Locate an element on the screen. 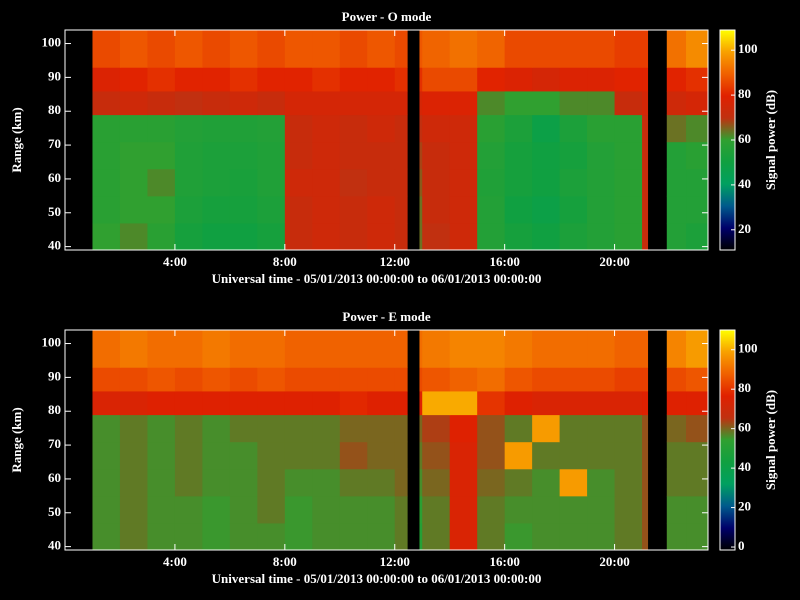 The height and width of the screenshot is (600, 800). colorbar-tick-label: 0 is located at coordinates (741, 545).